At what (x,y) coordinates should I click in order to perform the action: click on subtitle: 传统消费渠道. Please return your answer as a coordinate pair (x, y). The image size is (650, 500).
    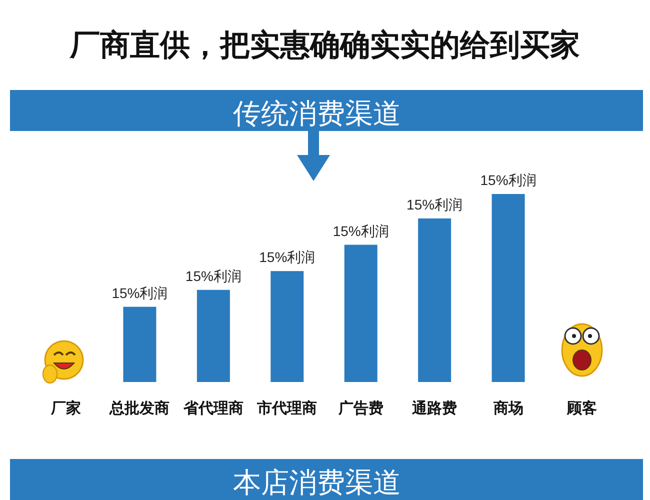
    Looking at the image, I should click on (317, 114).